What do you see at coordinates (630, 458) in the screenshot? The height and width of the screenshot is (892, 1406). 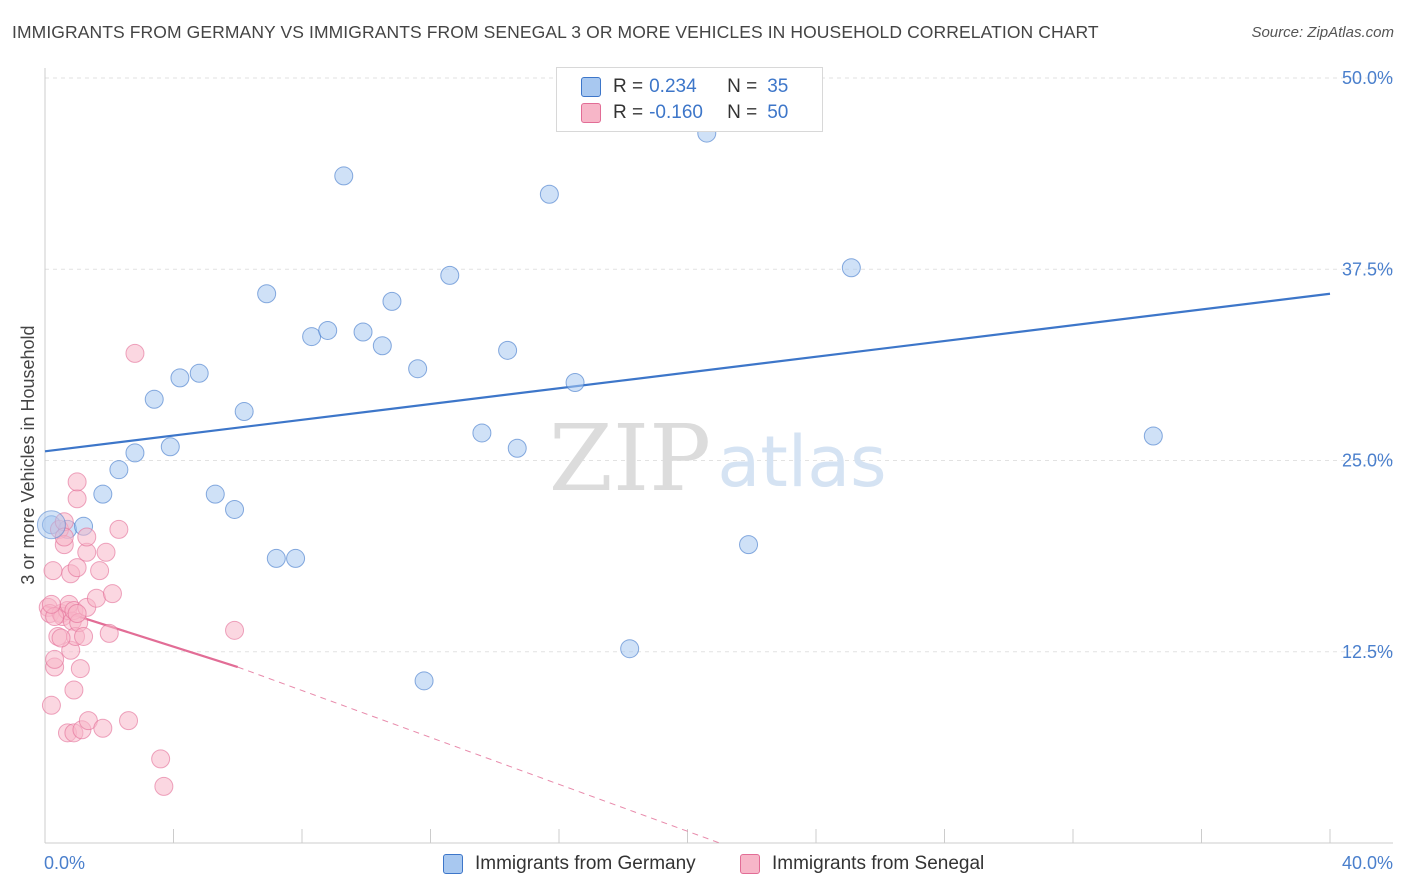 I see `watermark-zip: ZIP` at bounding box center [630, 458].